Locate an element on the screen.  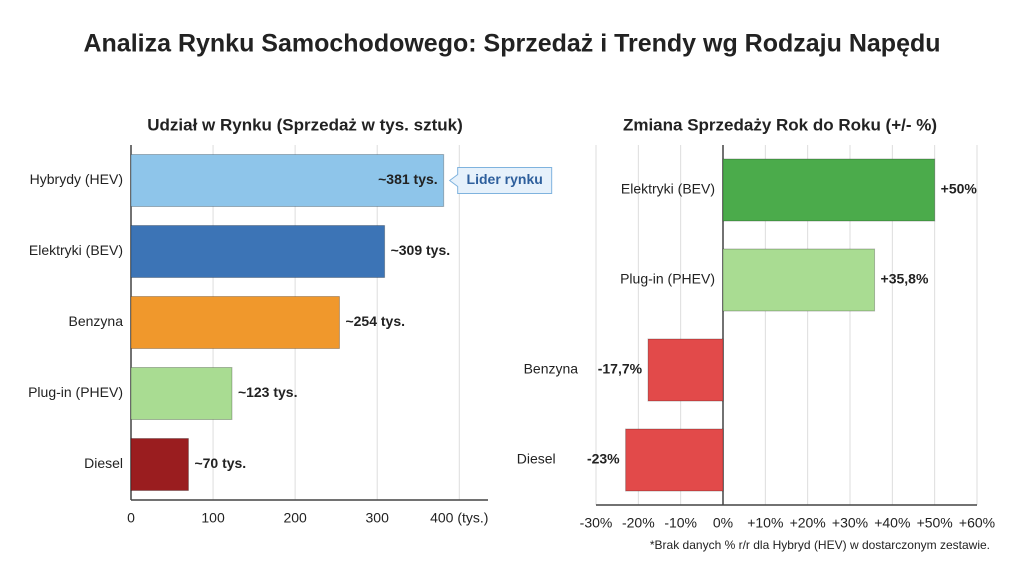
value-label: ~254 tys. is located at coordinates (375, 321).